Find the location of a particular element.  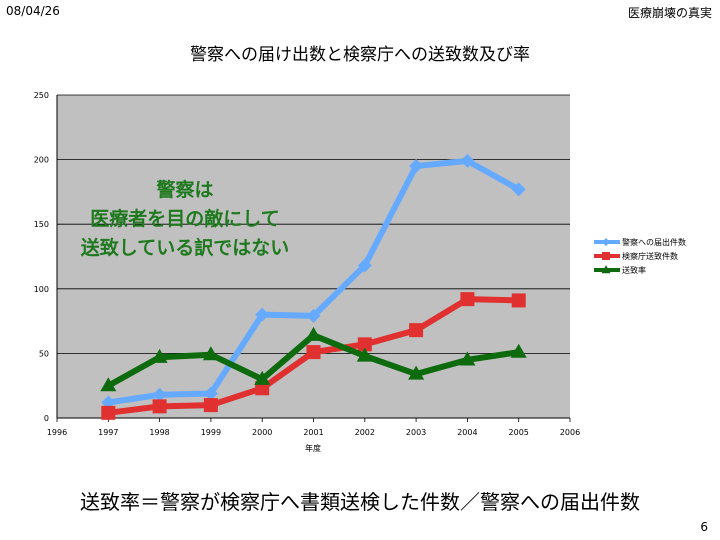

annotation-line-3: 送致している訳ではない is located at coordinates (185, 248).